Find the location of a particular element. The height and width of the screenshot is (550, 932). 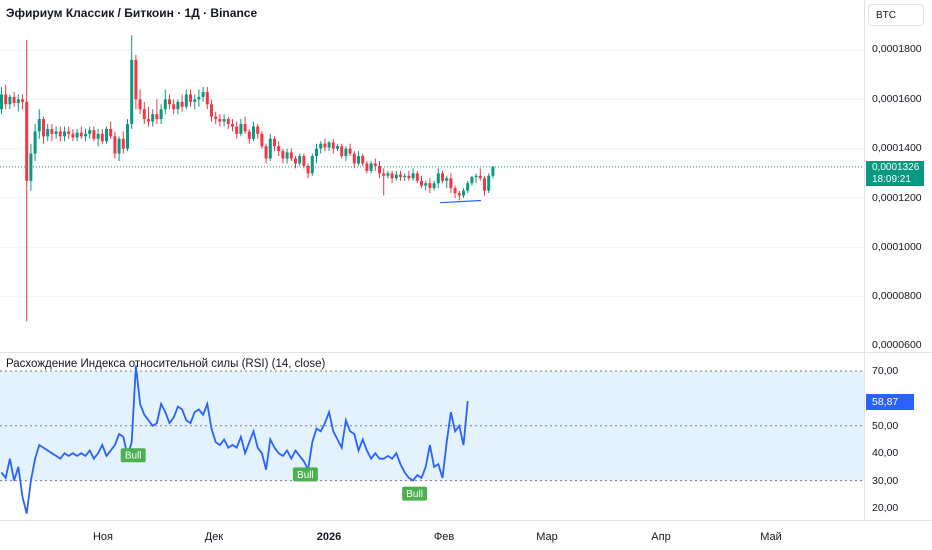

chart-title: Эфириум Классик / Биткоин · 1Д · Binance is located at coordinates (132, 13).